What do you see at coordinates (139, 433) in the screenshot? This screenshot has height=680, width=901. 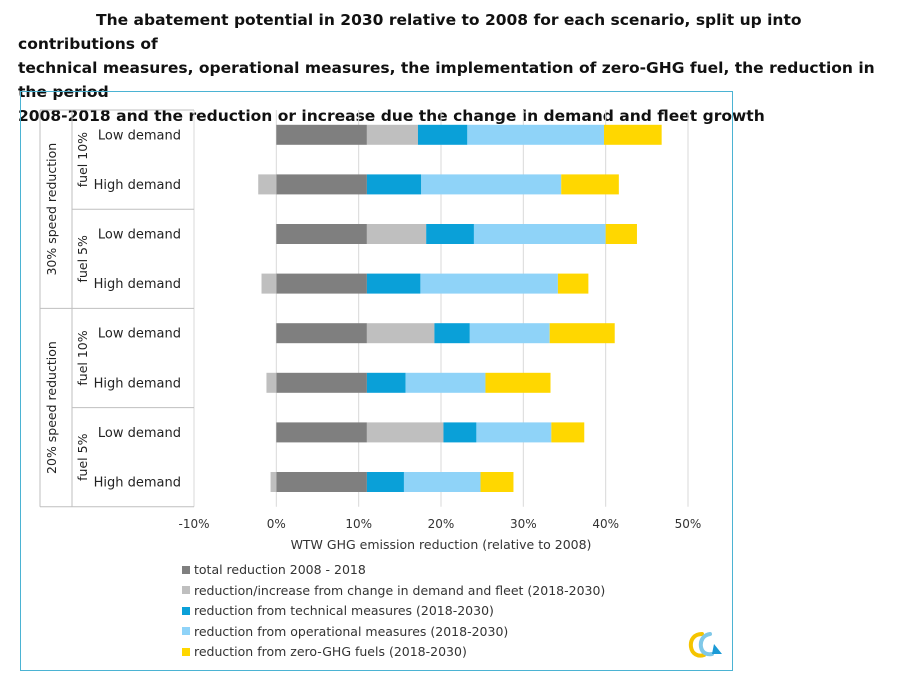 I see `category-label-6: Low demand` at bounding box center [139, 433].